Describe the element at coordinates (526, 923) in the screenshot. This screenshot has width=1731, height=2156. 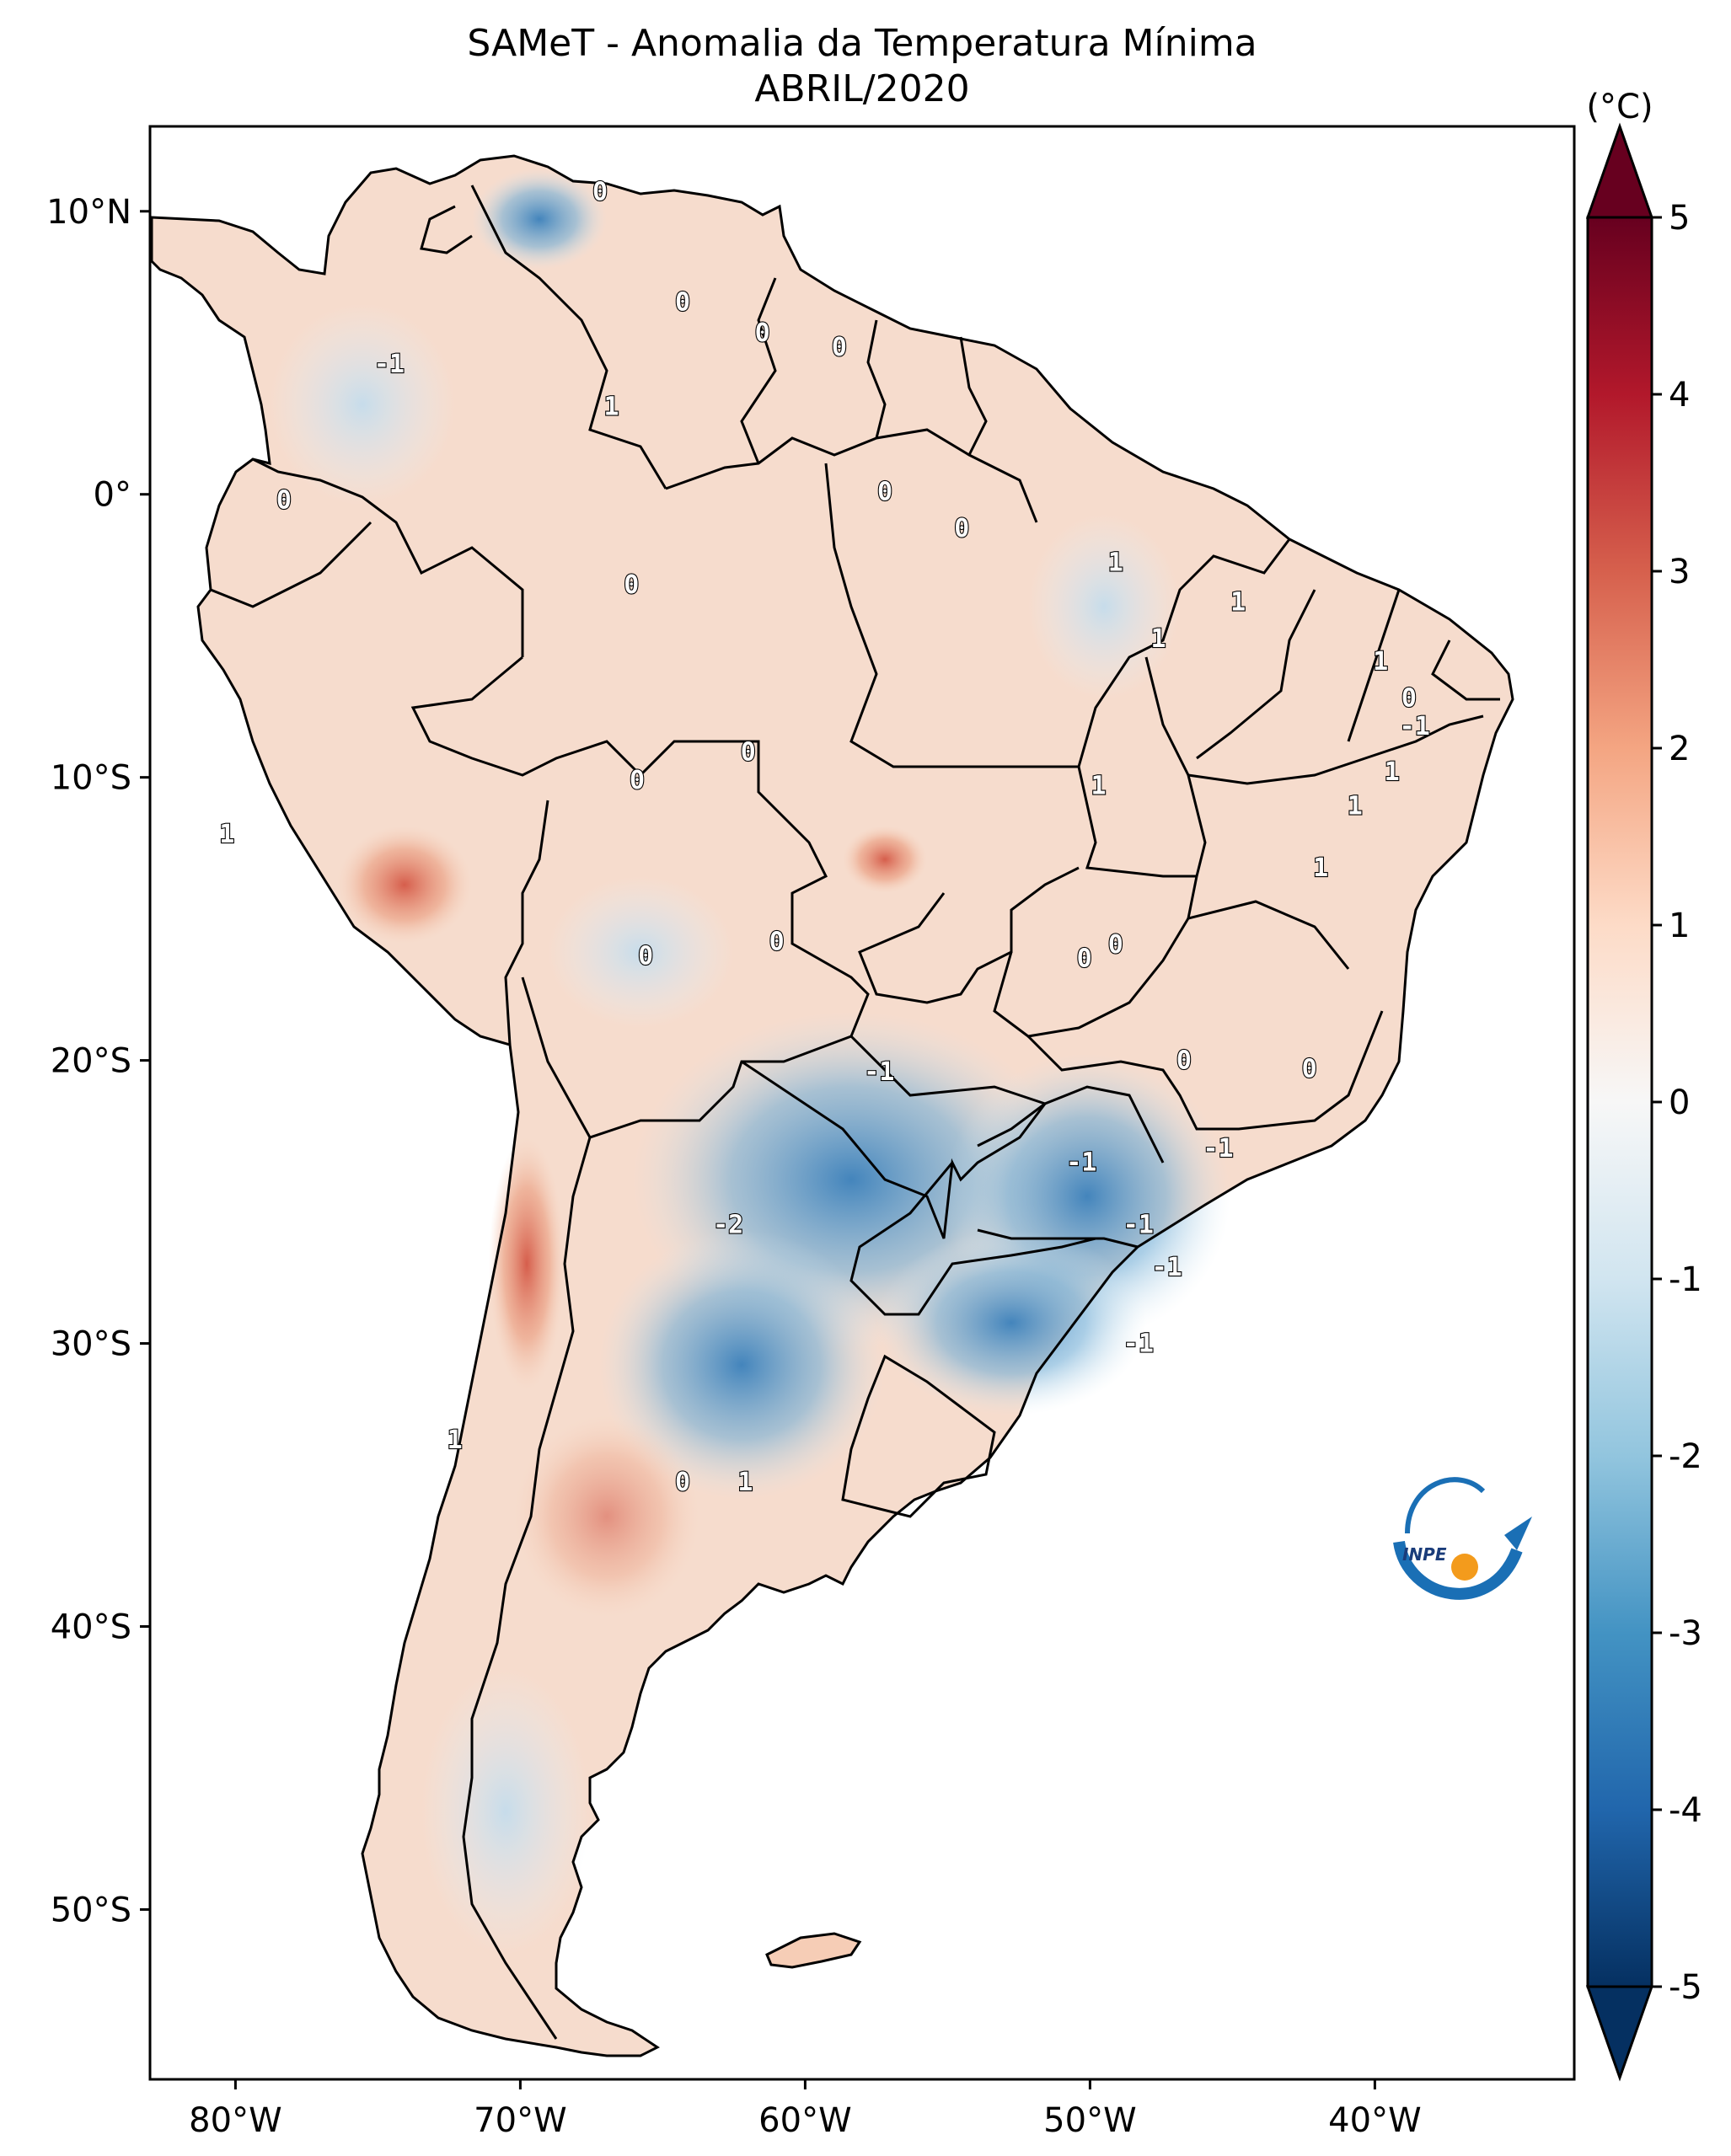
I see `border-peru-bolivia` at that location.